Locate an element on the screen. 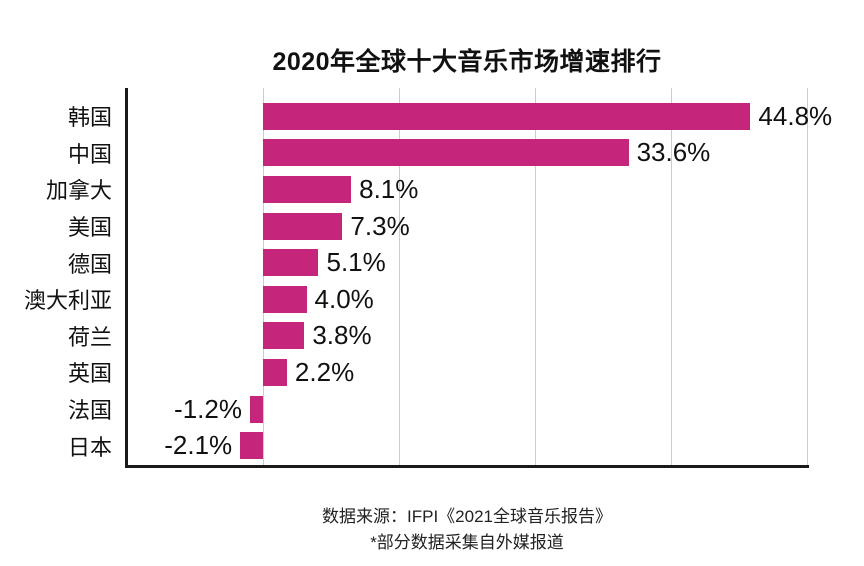  value-label: 5.1% is located at coordinates (356, 262).